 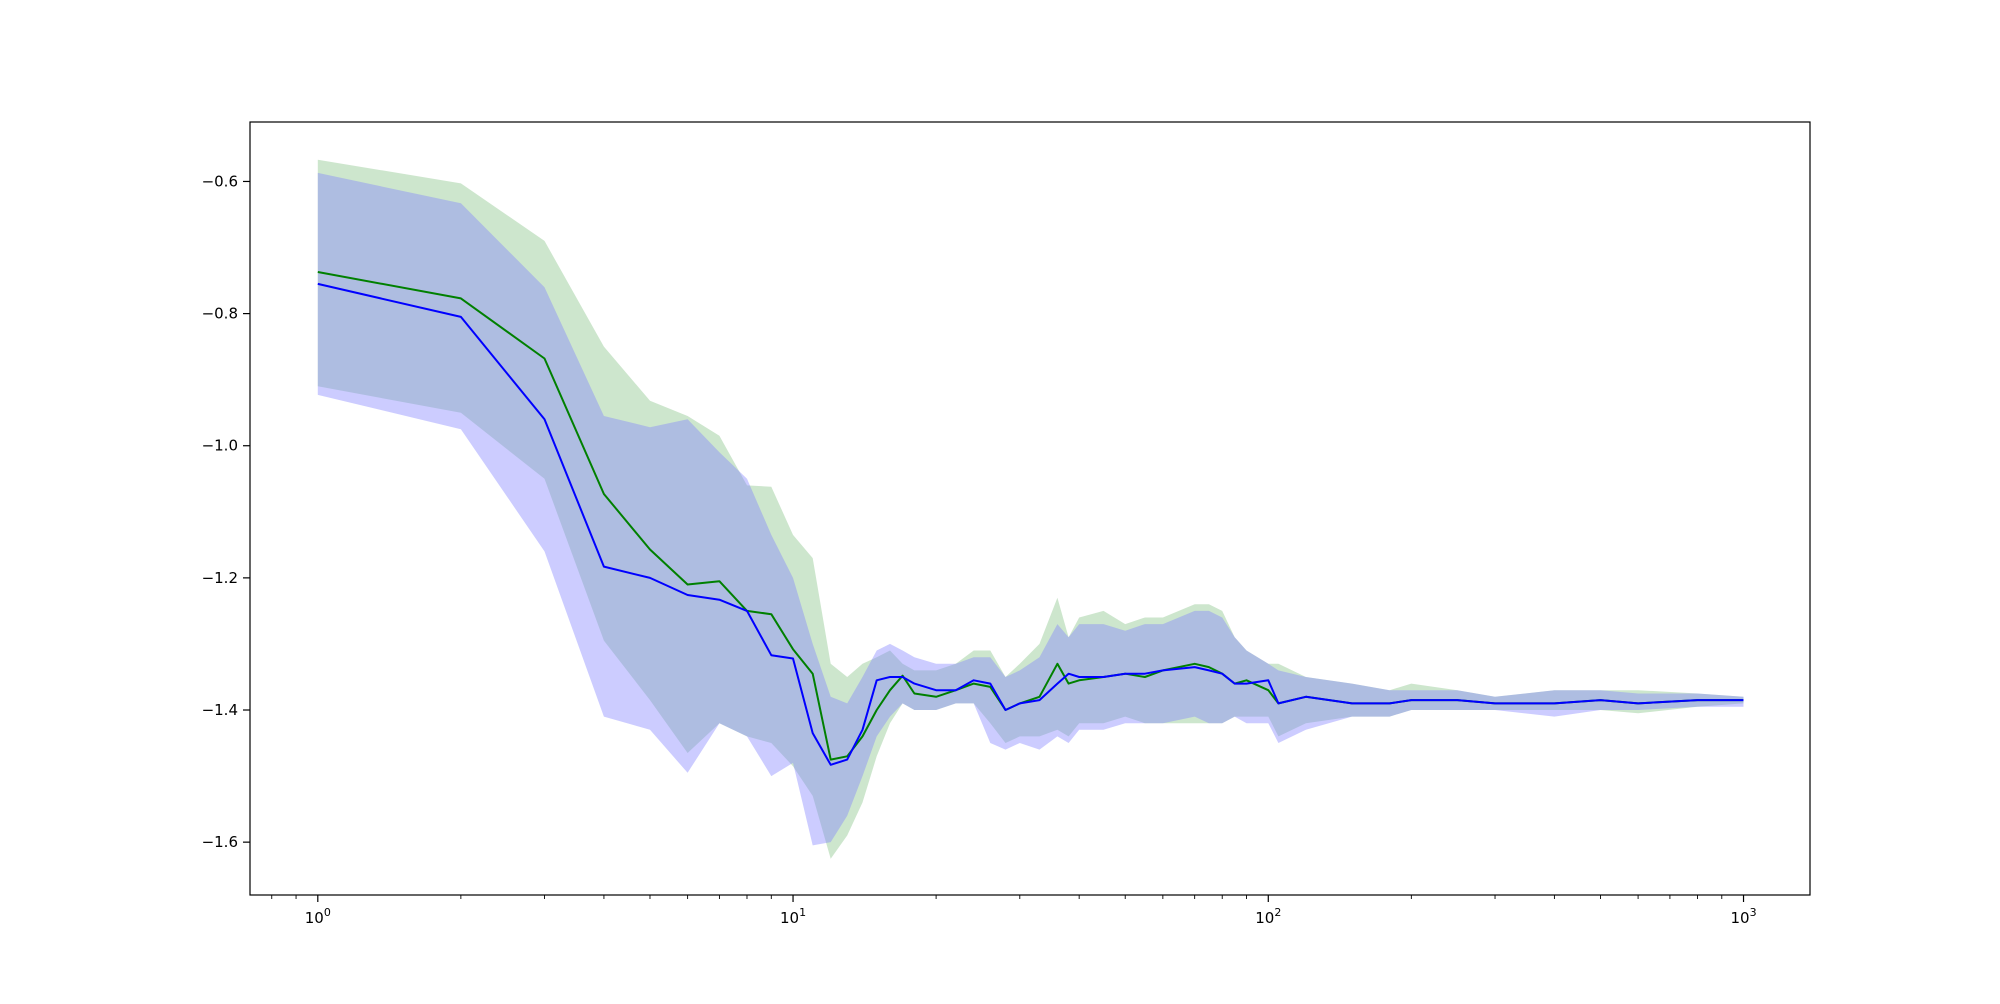 I want to click on y-tick-label-0: −0.6, so click(x=220, y=181).